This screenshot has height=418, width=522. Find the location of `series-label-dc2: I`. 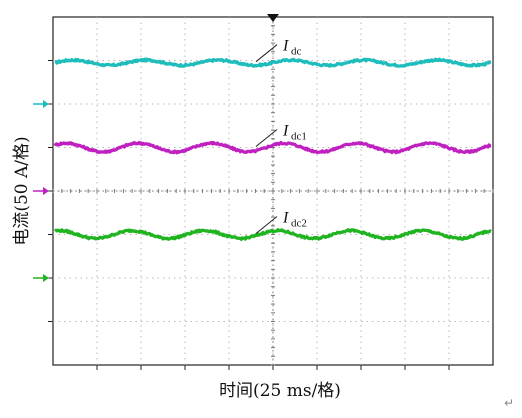

series-label-dc2: I is located at coordinates (285, 218).